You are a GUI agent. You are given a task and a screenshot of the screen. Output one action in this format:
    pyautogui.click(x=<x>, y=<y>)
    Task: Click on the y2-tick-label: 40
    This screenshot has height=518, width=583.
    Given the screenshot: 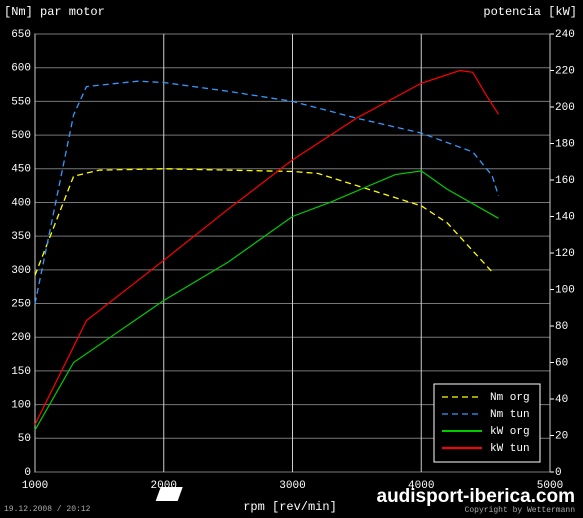 What is the action you would take?
    pyautogui.click(x=561, y=400)
    